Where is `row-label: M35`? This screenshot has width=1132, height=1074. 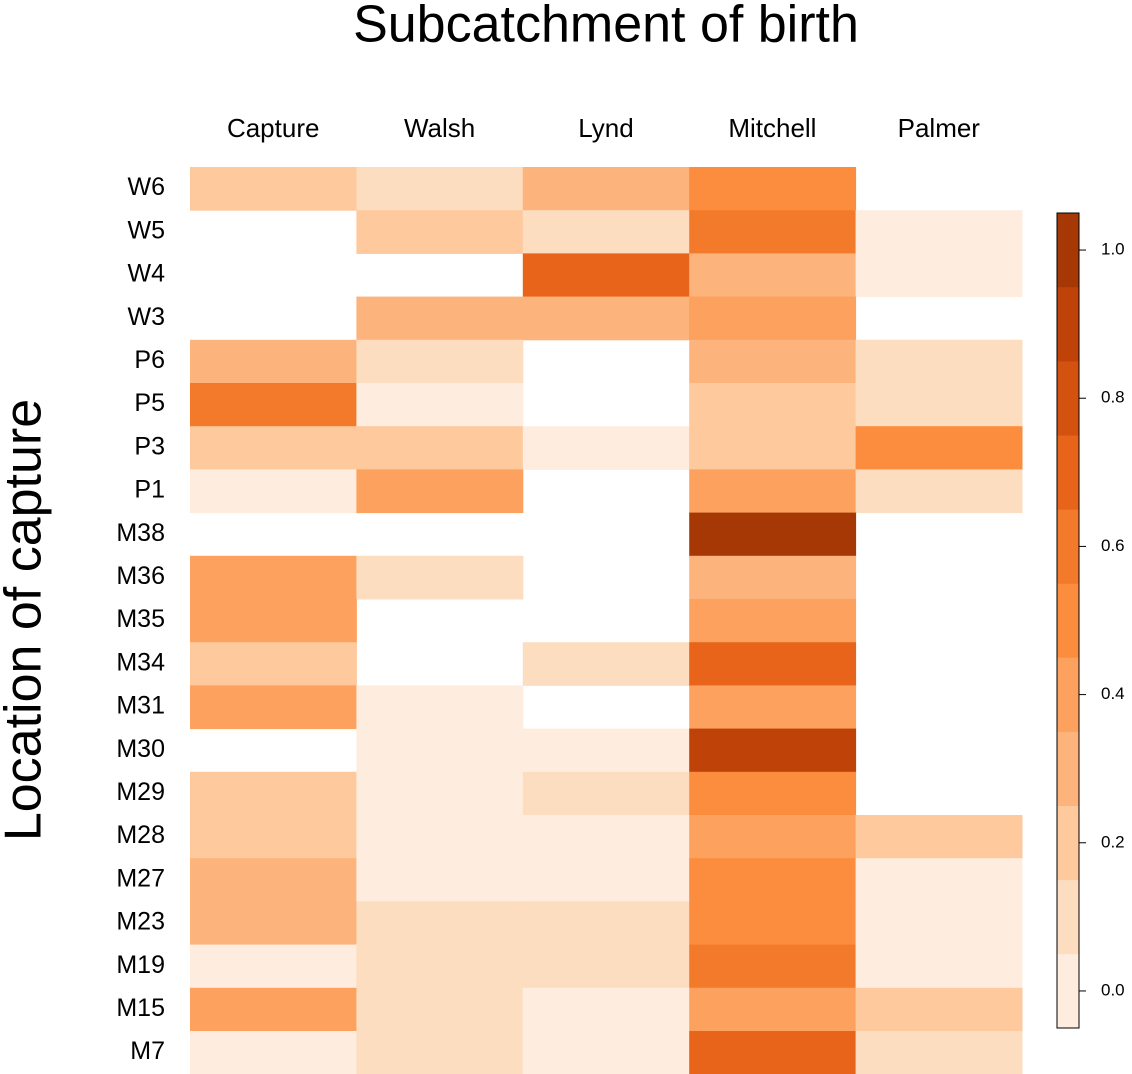 row-label: M35 is located at coordinates (140, 619).